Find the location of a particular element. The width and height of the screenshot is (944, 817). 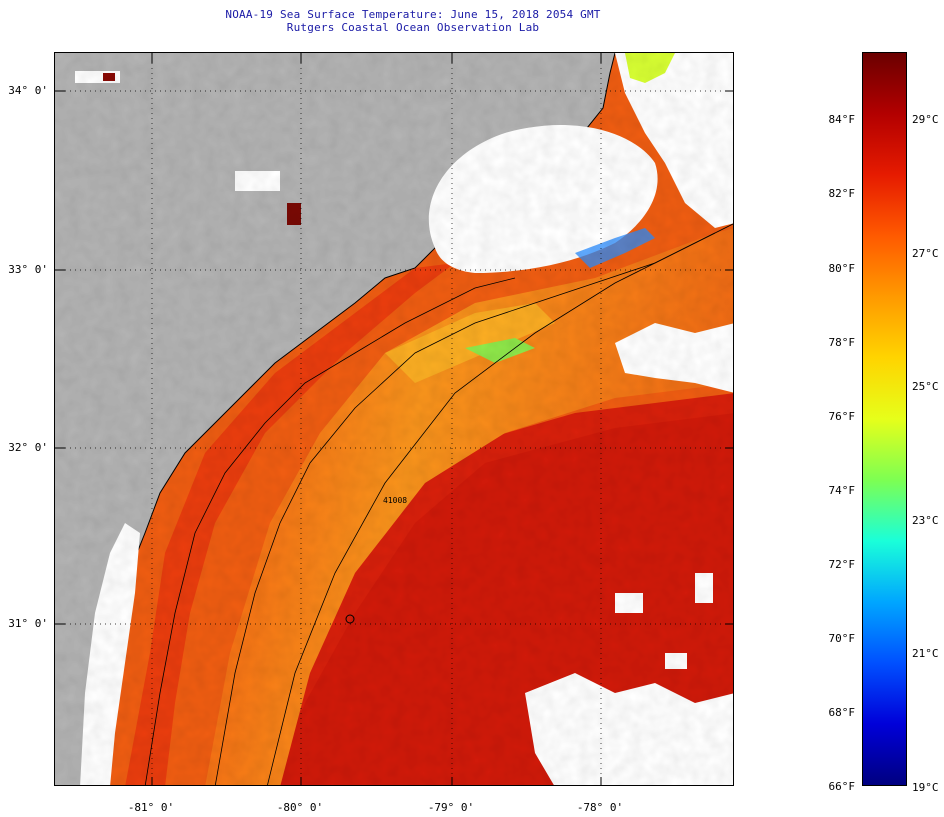

title-line-2: Rutgers Coastal Ocean Observation Lab is located at coordinates (413, 27).